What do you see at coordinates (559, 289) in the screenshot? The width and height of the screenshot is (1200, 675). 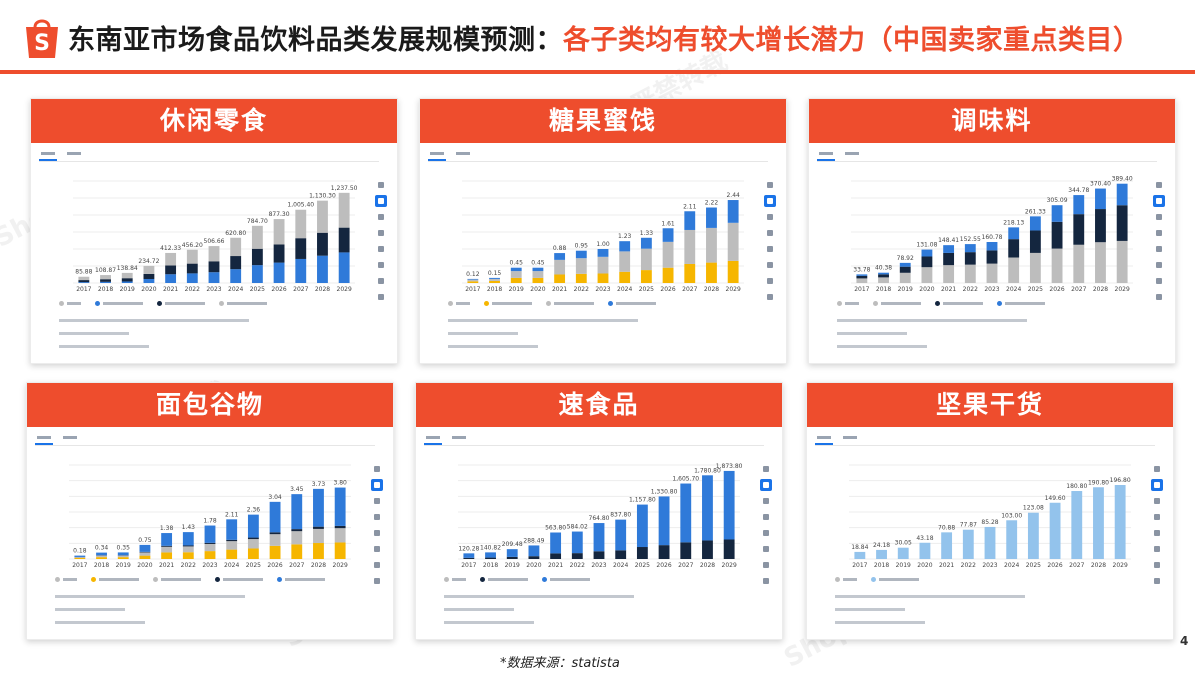 I see `x-tick-label: 2021` at bounding box center [559, 289].